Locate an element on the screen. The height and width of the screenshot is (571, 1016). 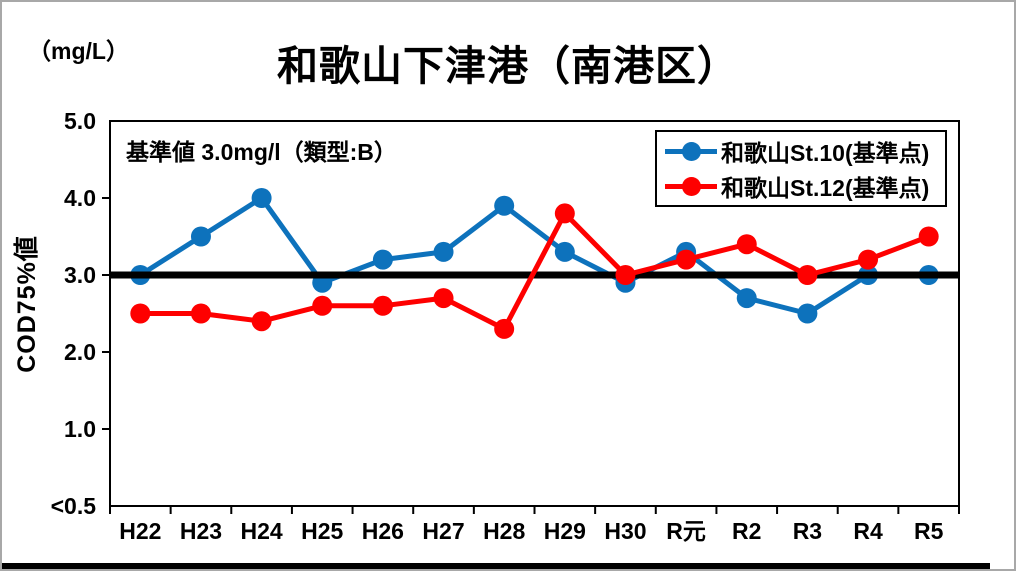
legend-label-st10: 和歌山St.10(基準点) is located at coordinates (825, 153).